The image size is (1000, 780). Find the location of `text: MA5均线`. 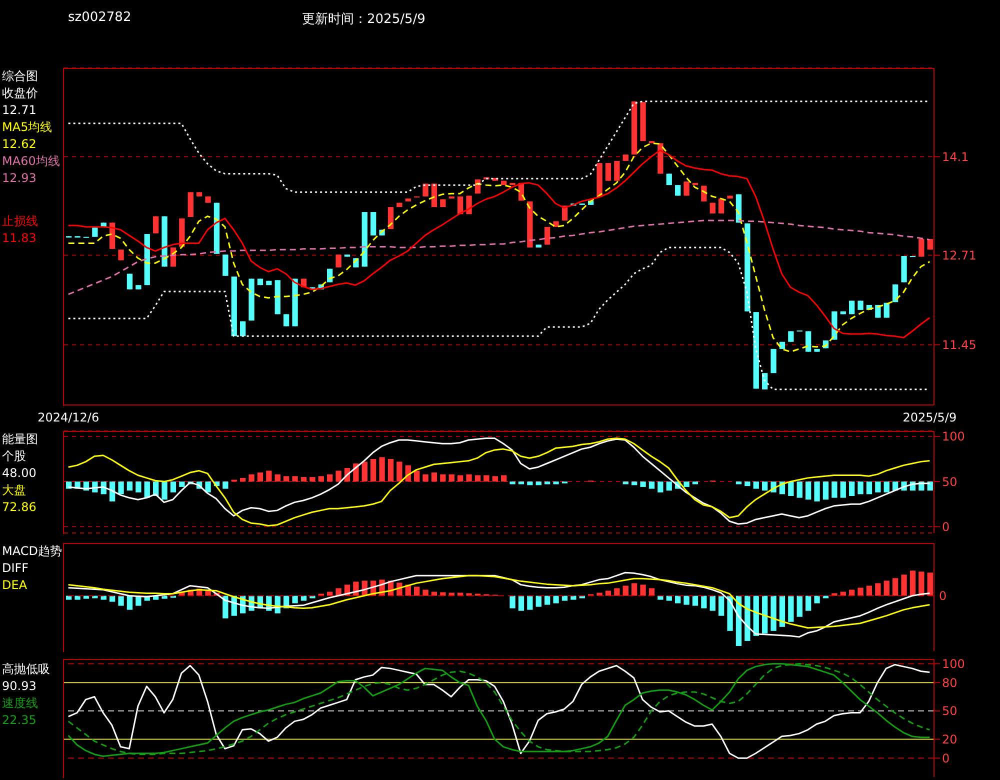

text: MA5均线 is located at coordinates (28, 127).